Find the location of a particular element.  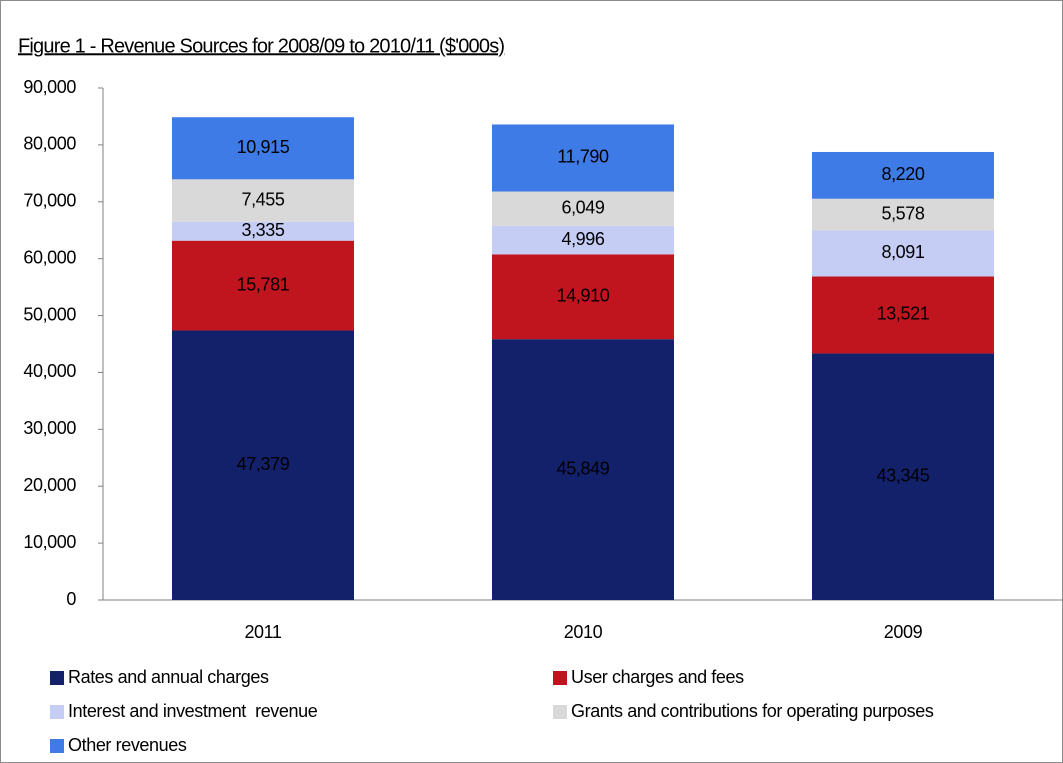

data-label: 3,335 is located at coordinates (262, 230).